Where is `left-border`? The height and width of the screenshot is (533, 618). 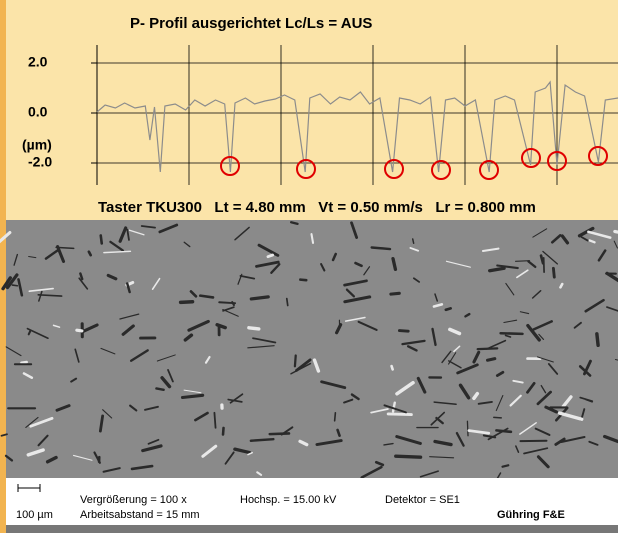 left-border is located at coordinates (3, 266).